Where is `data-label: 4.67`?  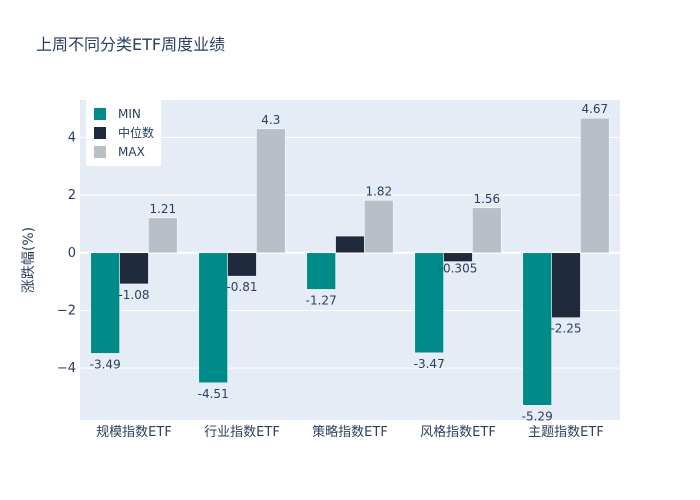 data-label: 4.67 is located at coordinates (594, 109).